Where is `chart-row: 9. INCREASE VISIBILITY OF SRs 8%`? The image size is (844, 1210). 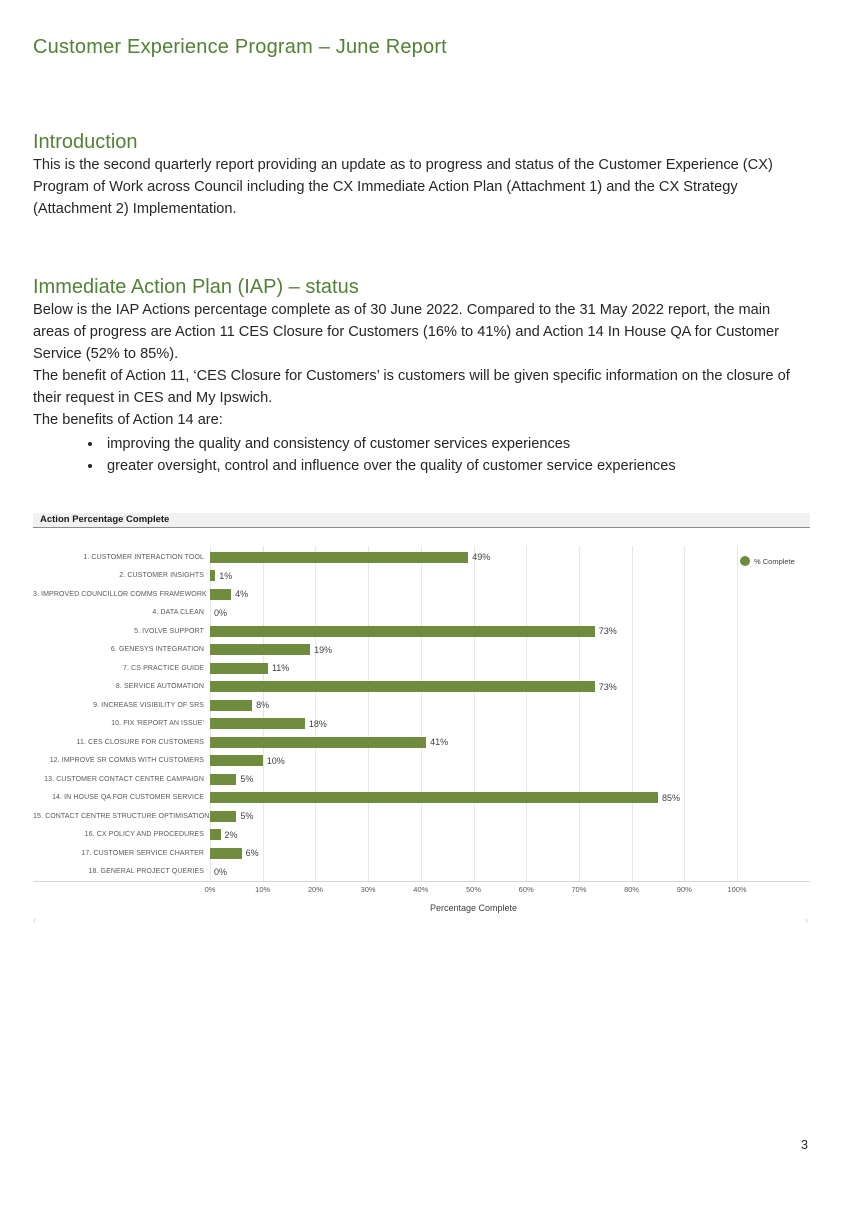
chart-row: 9. INCREASE VISIBILITY OF SRs 8% is located at coordinates (385, 705).